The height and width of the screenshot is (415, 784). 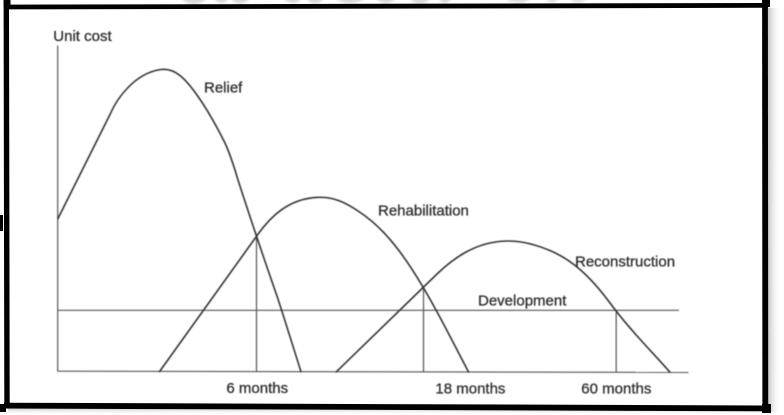 What do you see at coordinates (616, 389) in the screenshot?
I see `svg-text: 60 months` at bounding box center [616, 389].